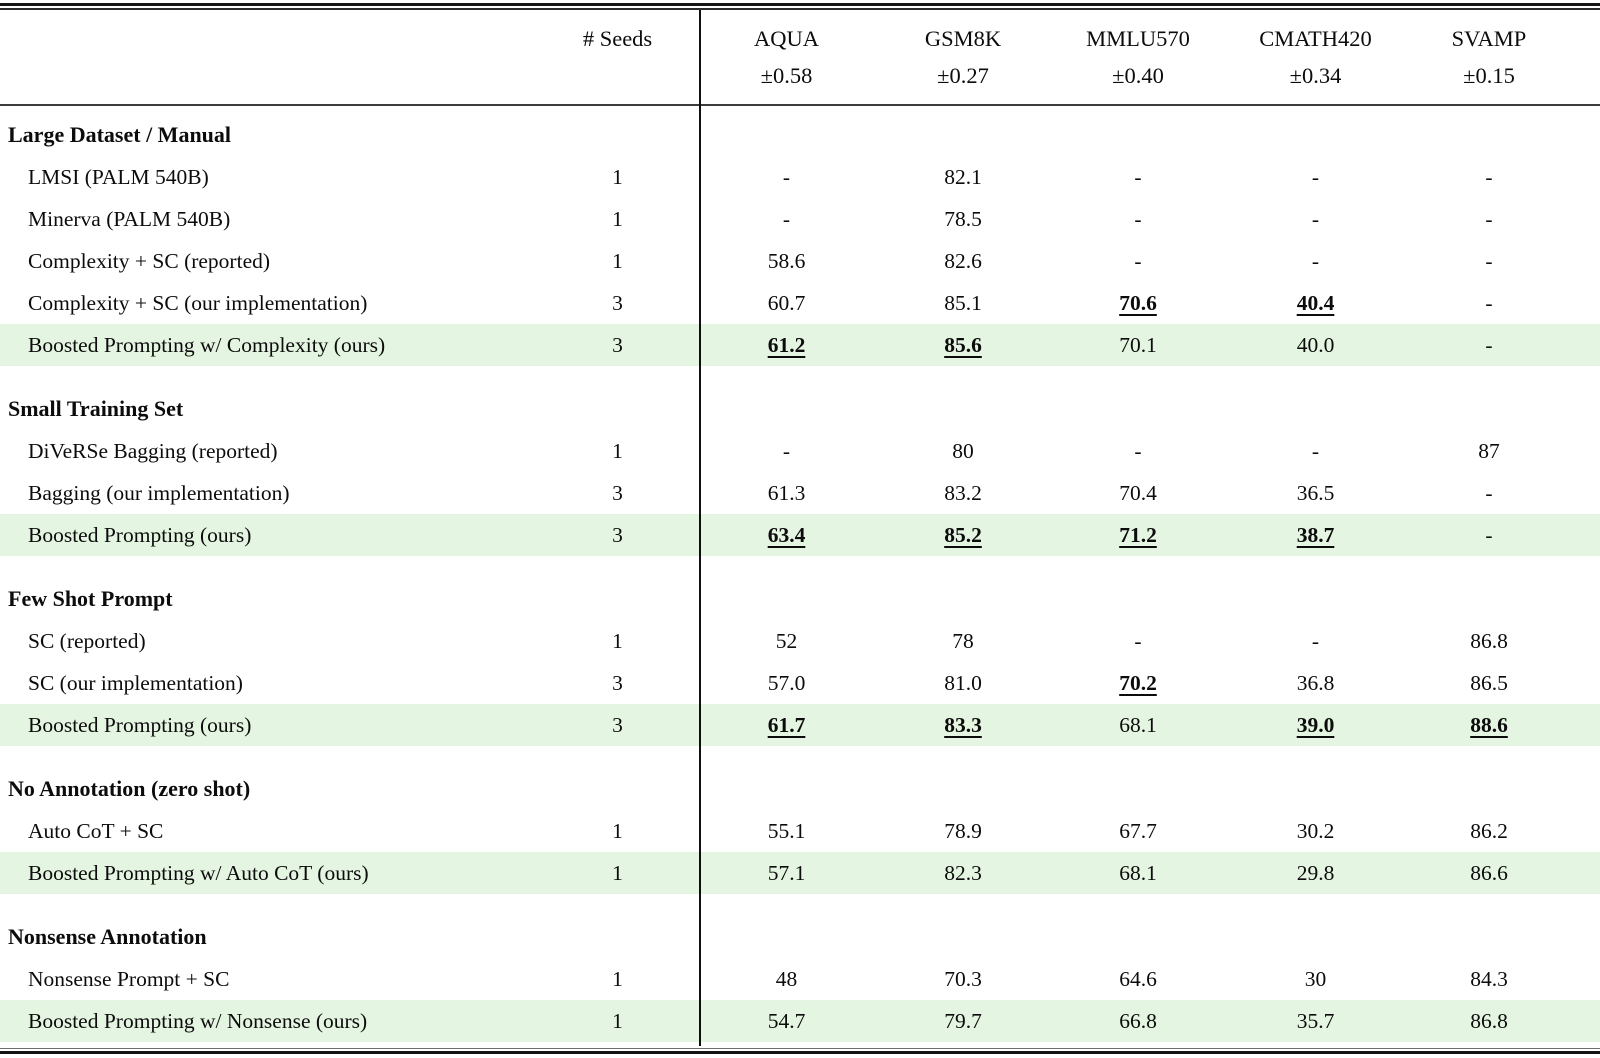 Image resolution: width=1600 pixels, height=1058 pixels. I want to click on score-value: 54.7, so click(786, 1020).